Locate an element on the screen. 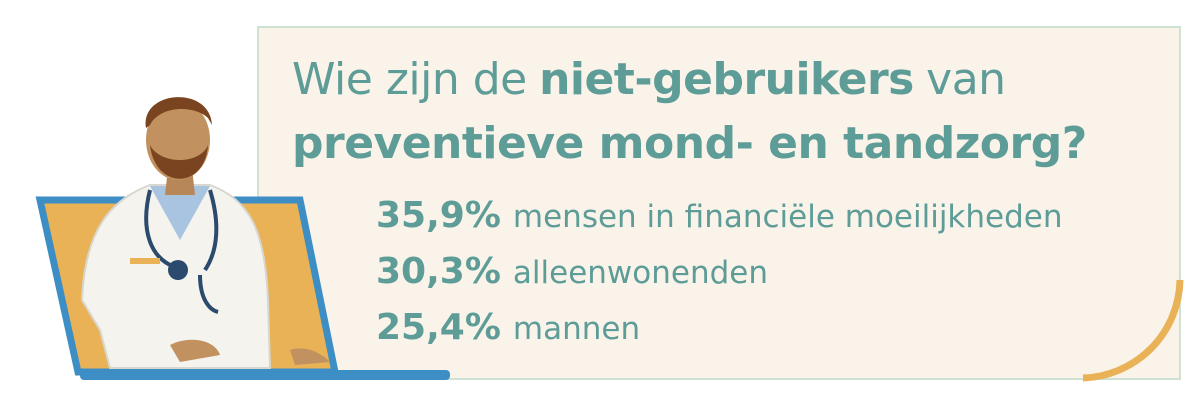 The image size is (1200, 420). stat-label: mensen in financiële moeilijkheden is located at coordinates (787, 217).